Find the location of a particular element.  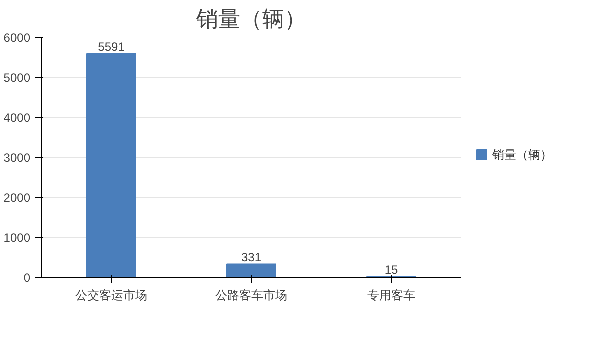

data-label: 5591 is located at coordinates (112, 47).